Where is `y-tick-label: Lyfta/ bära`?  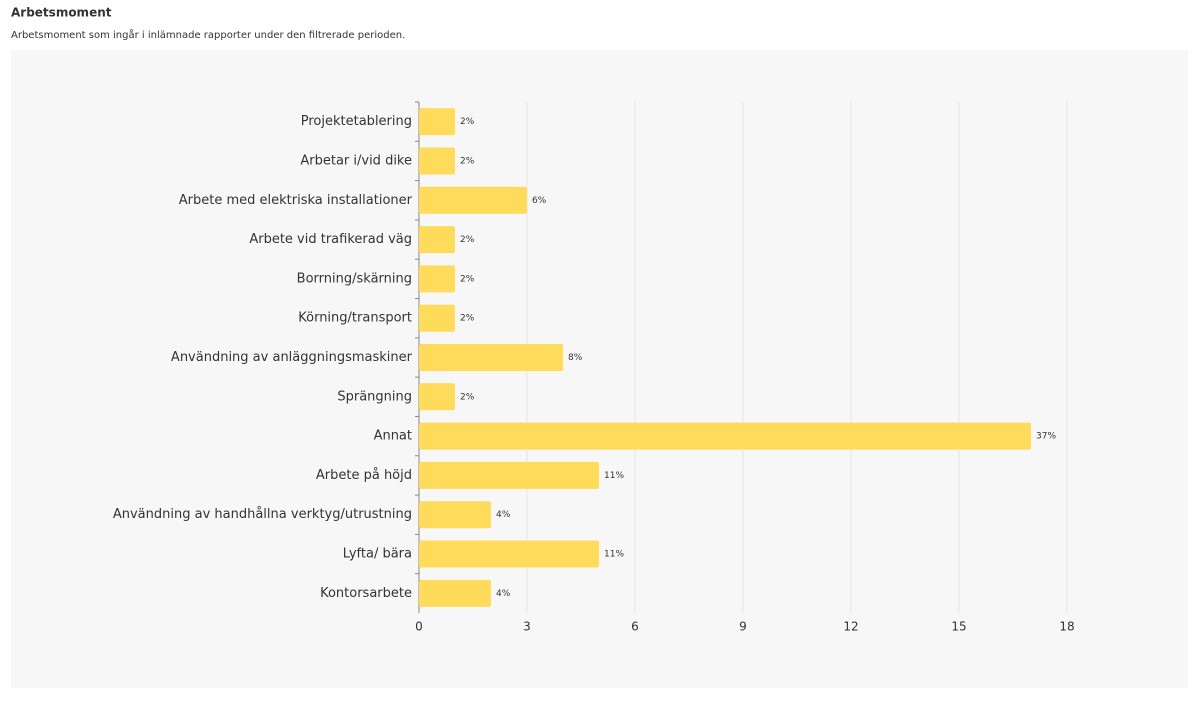 y-tick-label: Lyfta/ bära is located at coordinates (377, 554).